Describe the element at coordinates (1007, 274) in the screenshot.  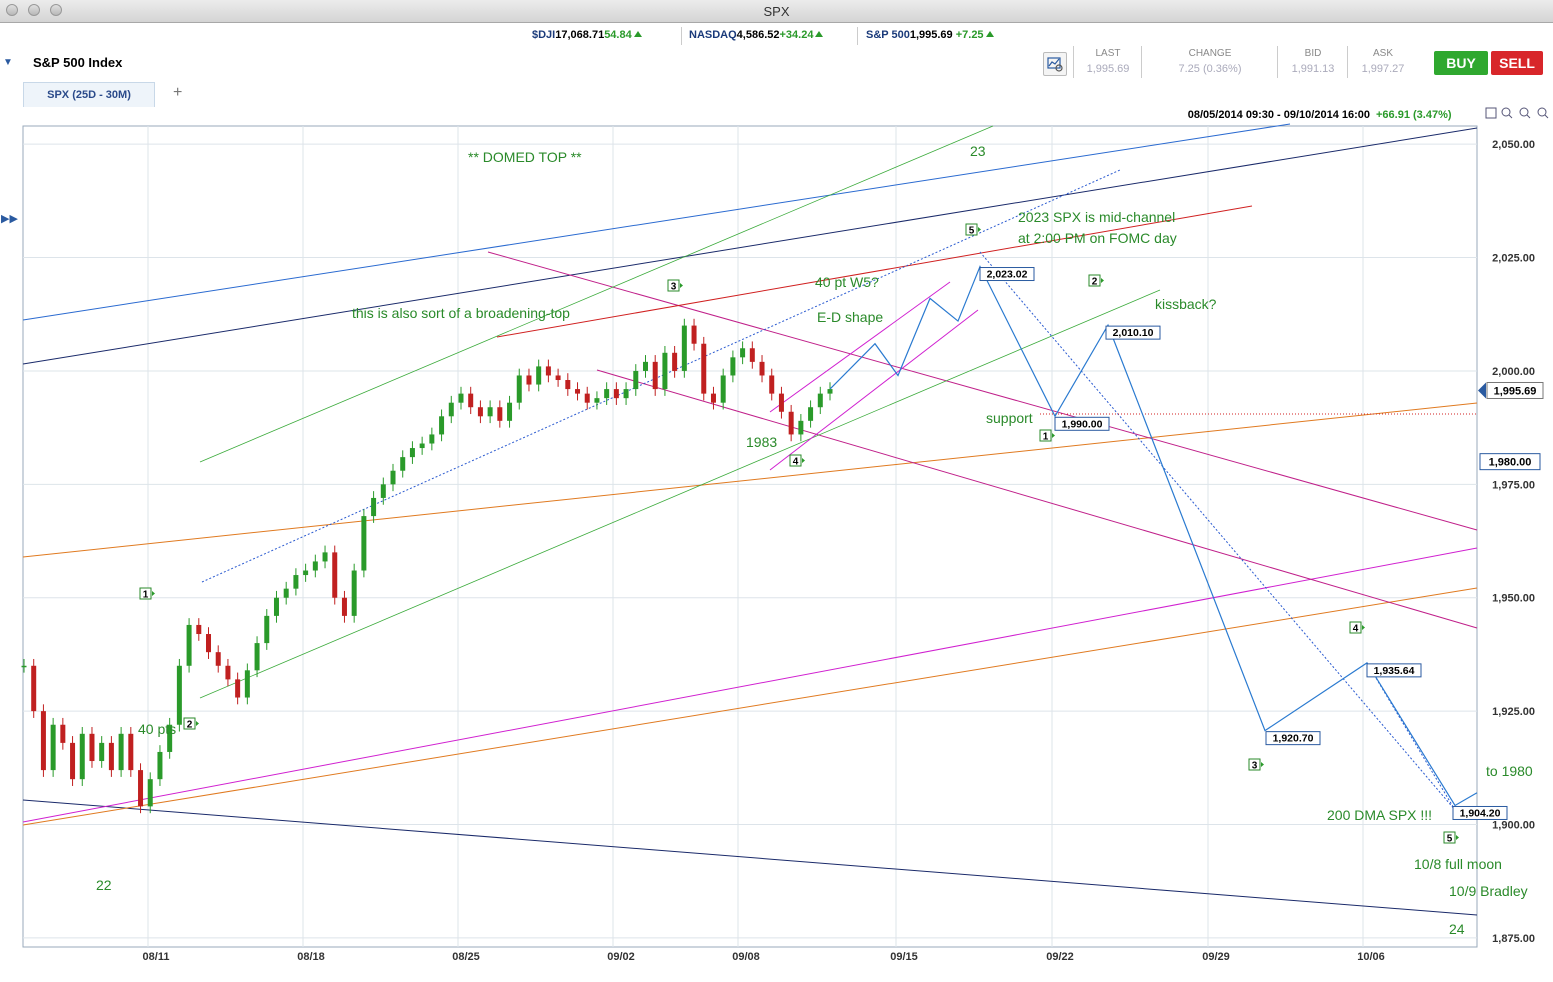
I see `projection-price-label: 2,023.02` at that location.